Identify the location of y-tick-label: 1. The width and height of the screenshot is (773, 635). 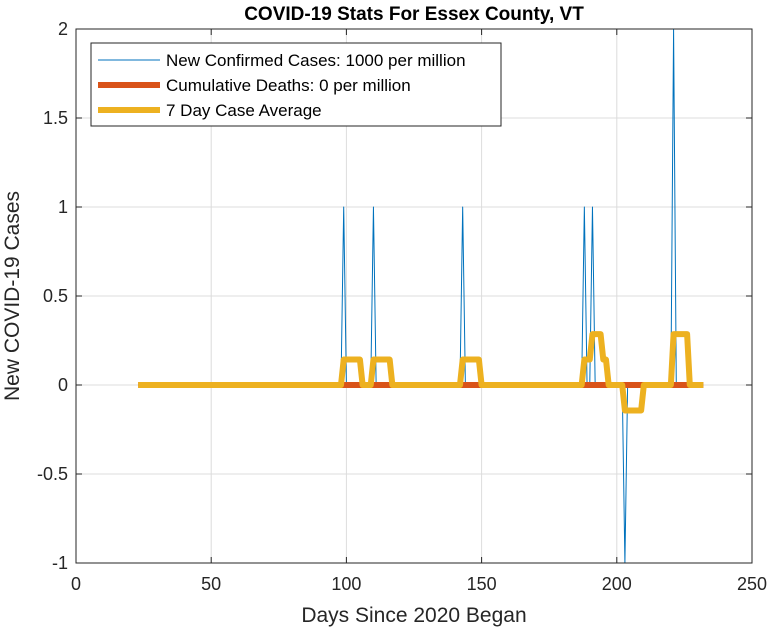
(63, 207).